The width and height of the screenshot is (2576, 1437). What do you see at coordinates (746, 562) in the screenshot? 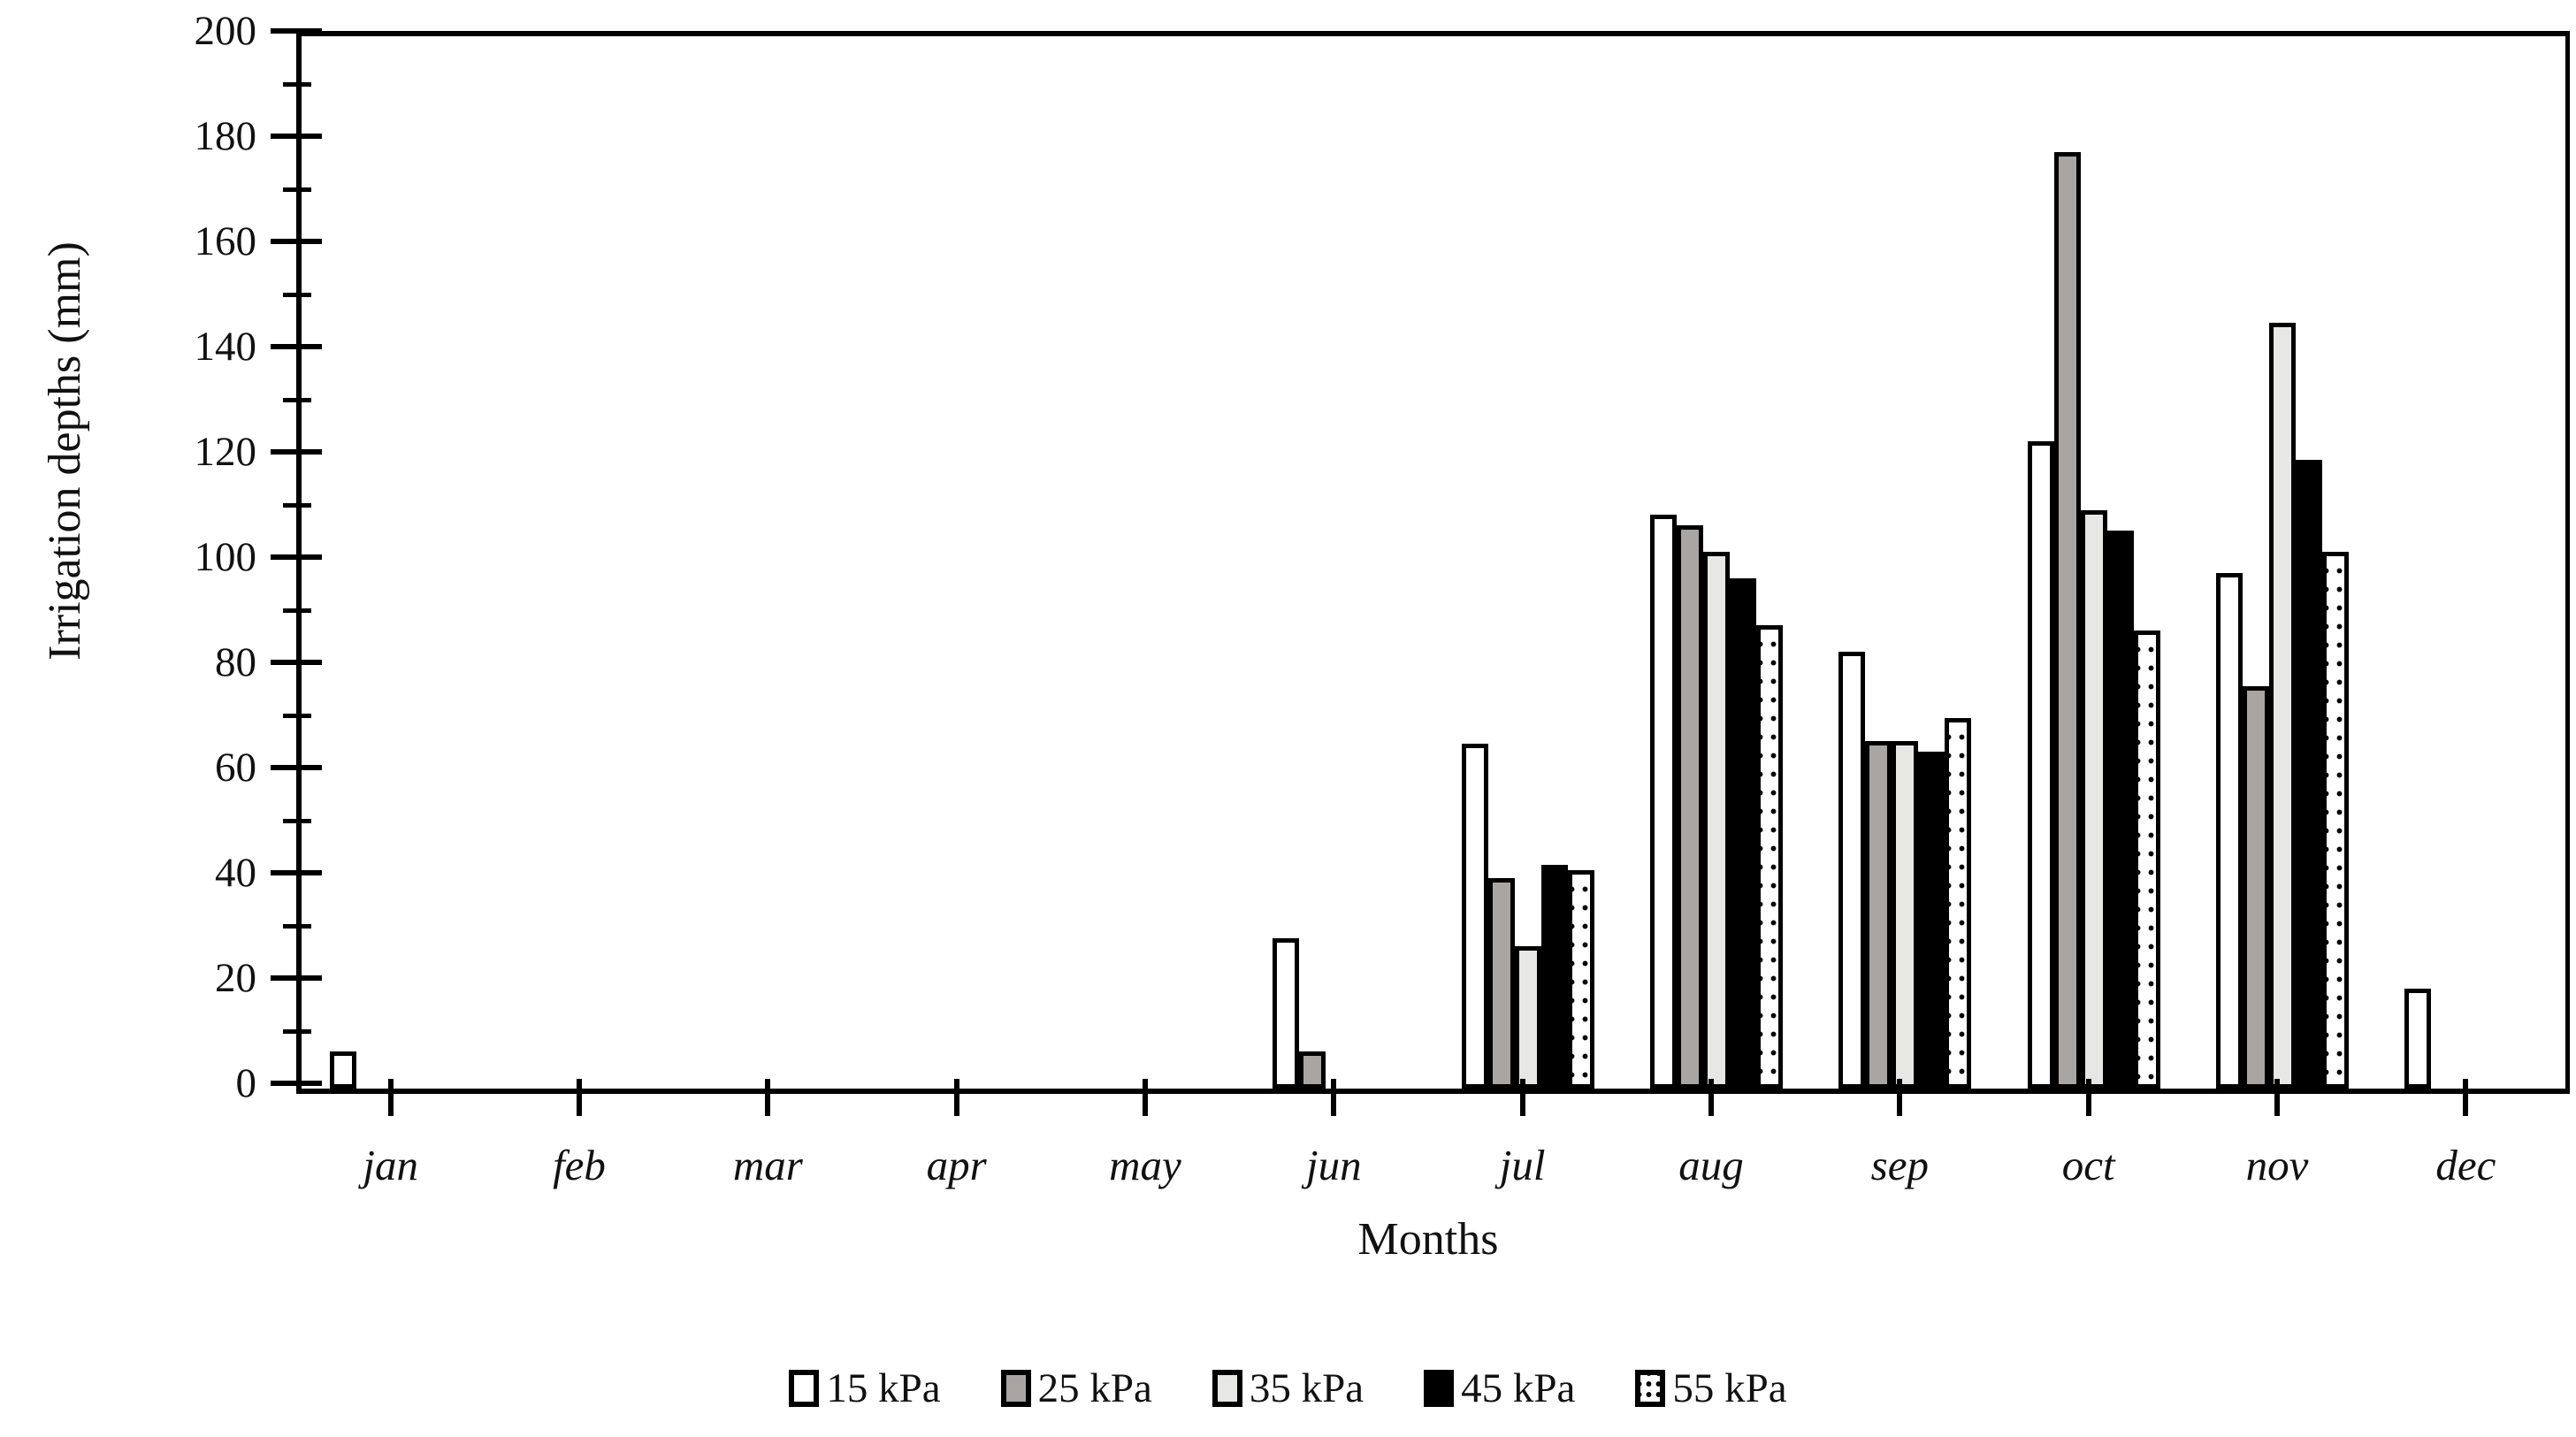
I see `bar-slot-mar-25kPa` at bounding box center [746, 562].